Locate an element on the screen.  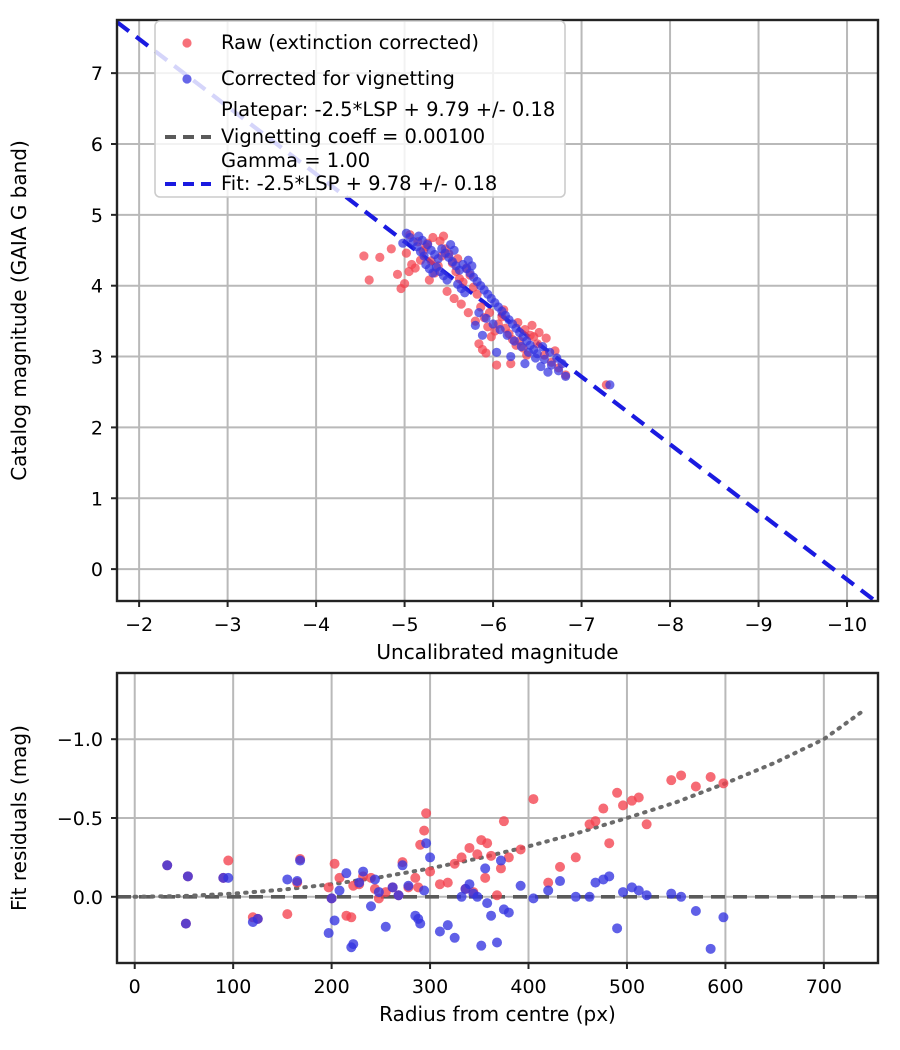
top-ytick-label: 2 is located at coordinates (97, 428).